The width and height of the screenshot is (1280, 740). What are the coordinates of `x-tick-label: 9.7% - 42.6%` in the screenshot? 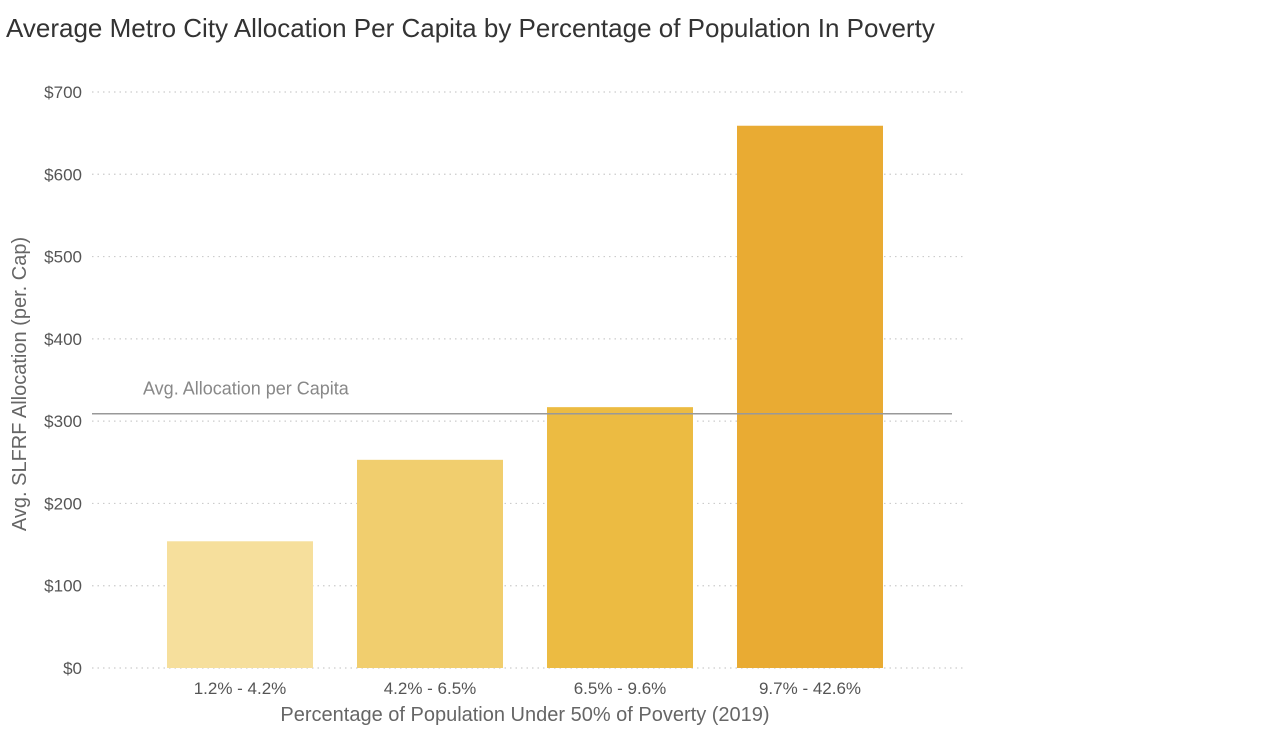 It's located at (810, 688).